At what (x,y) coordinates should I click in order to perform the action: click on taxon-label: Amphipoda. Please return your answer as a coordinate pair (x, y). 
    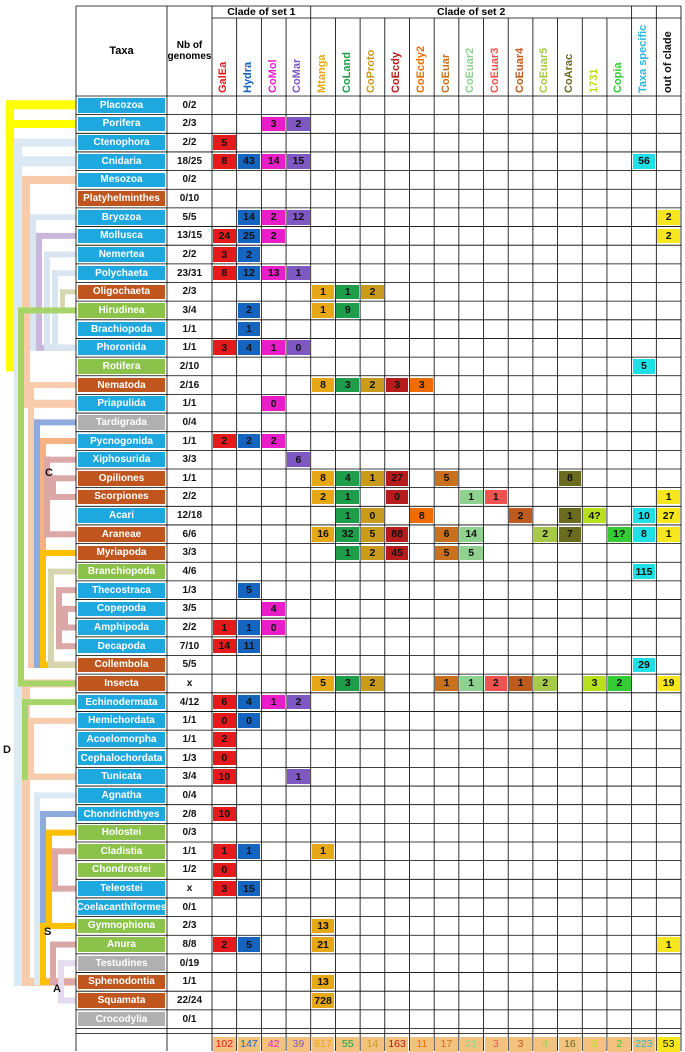
    Looking at the image, I should click on (121, 627).